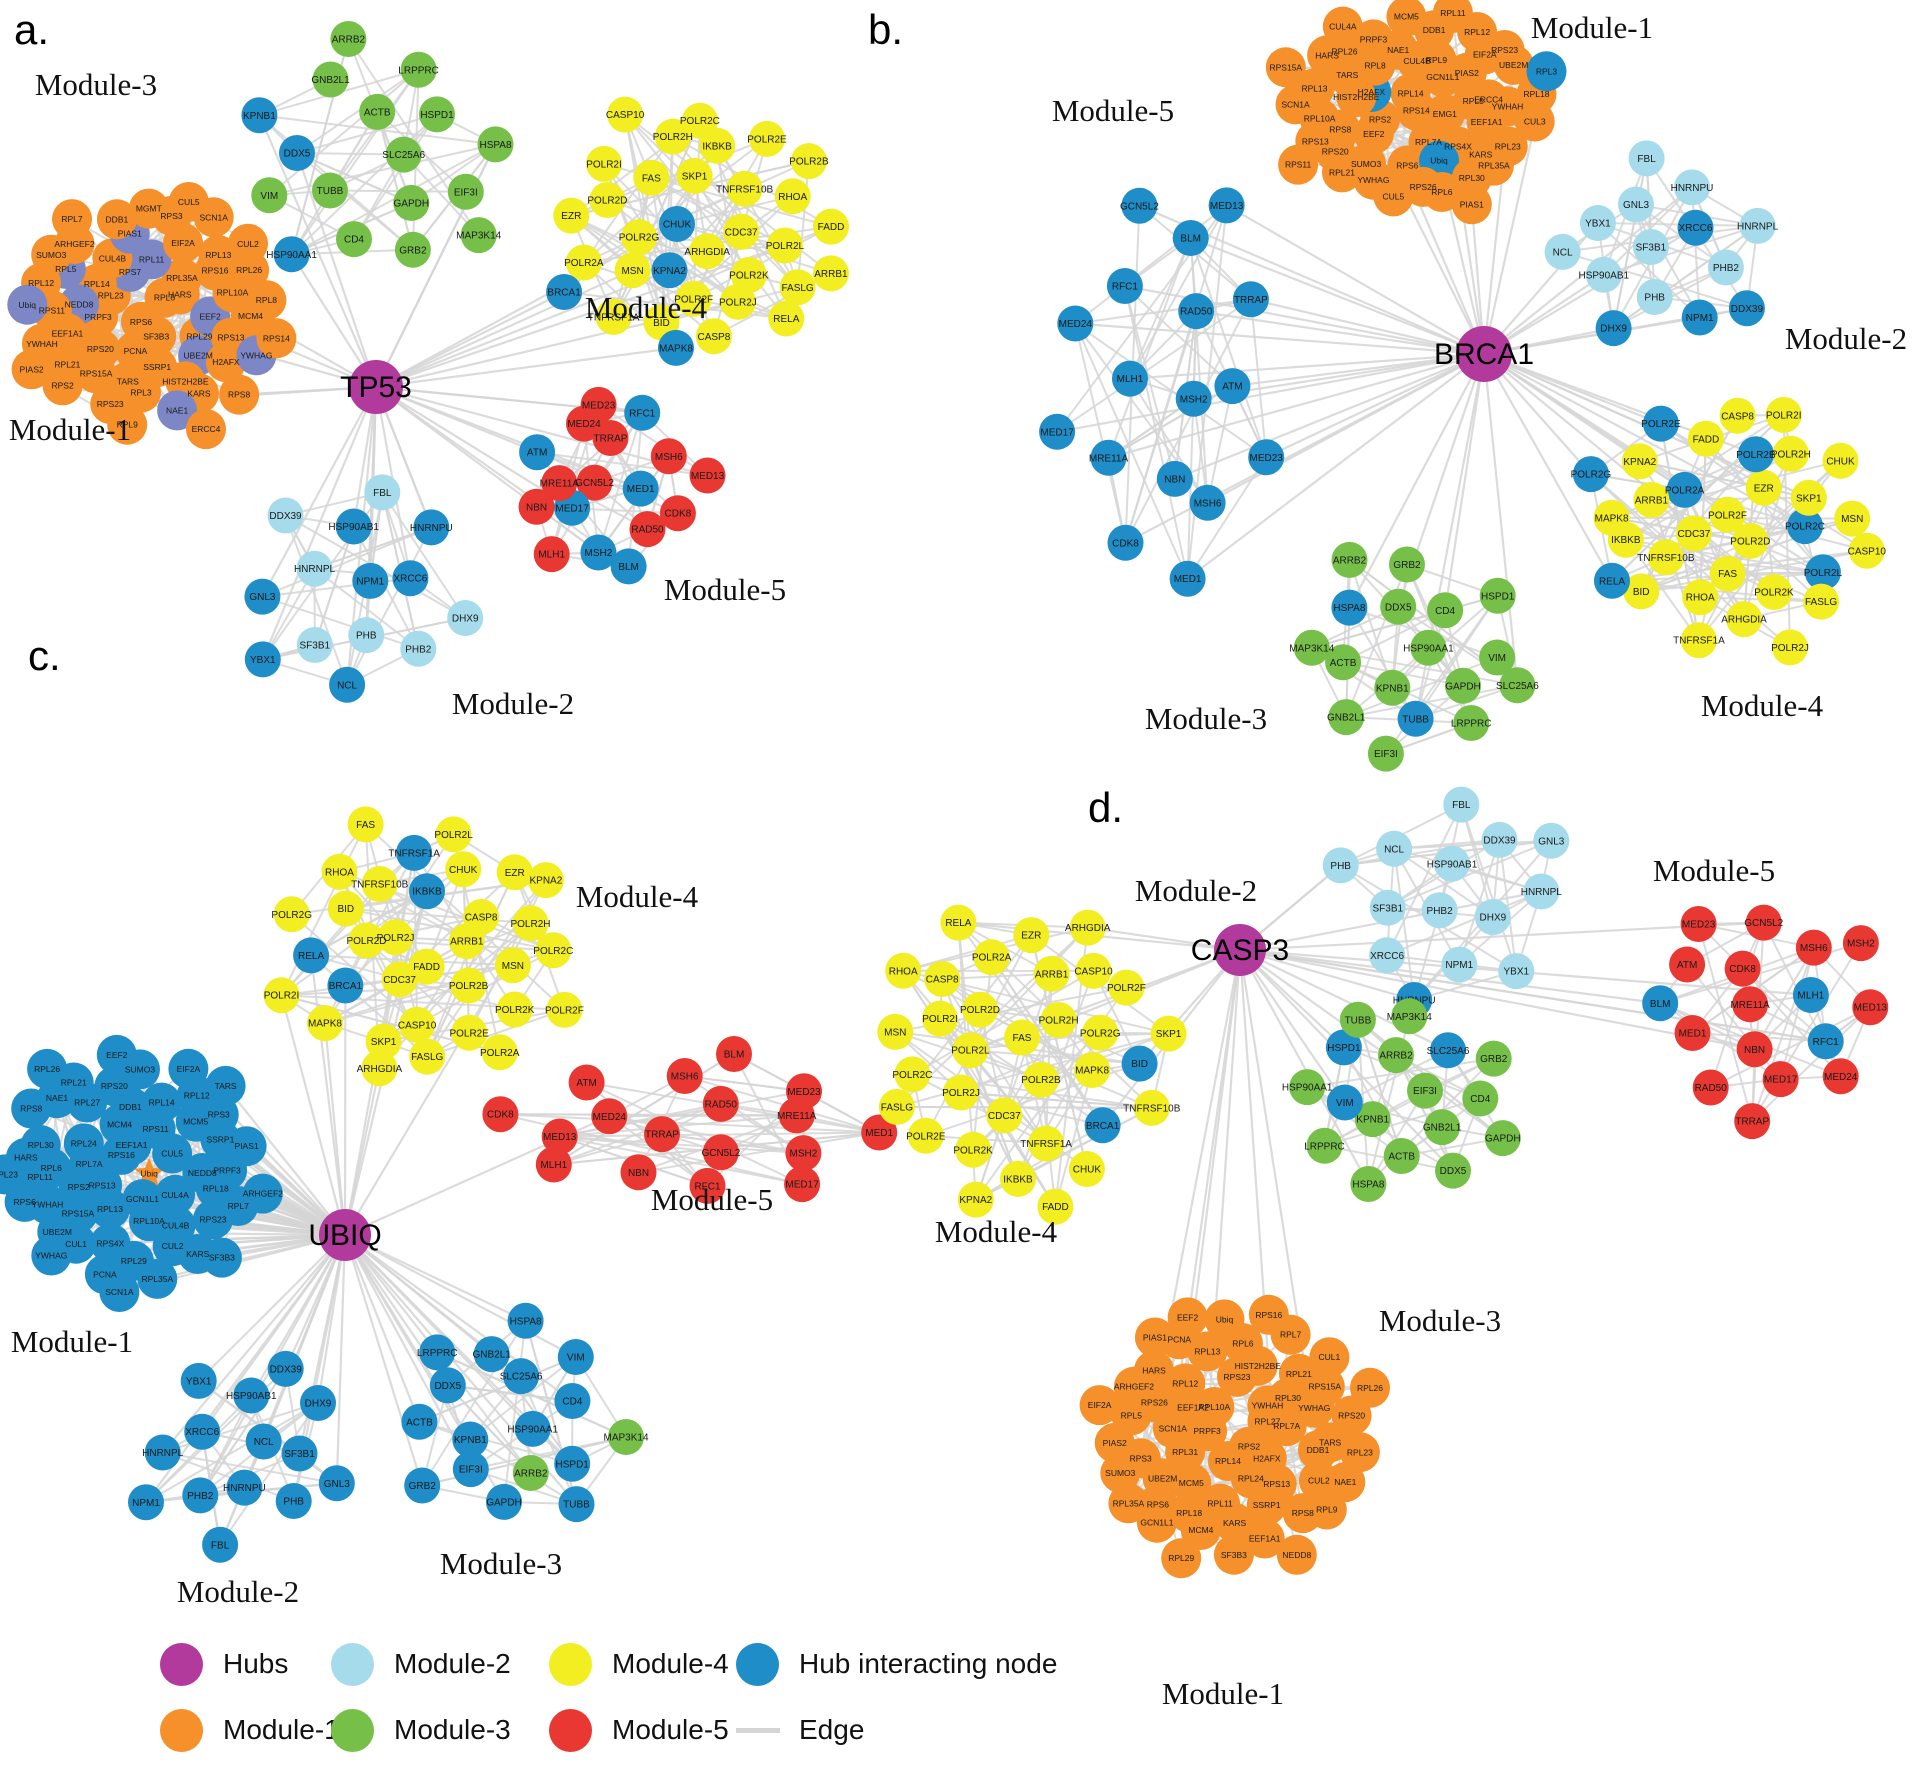 This screenshot has width=1923, height=1775. What do you see at coordinates (83, 1143) in the screenshot?
I see `node-RPL24` at bounding box center [83, 1143].